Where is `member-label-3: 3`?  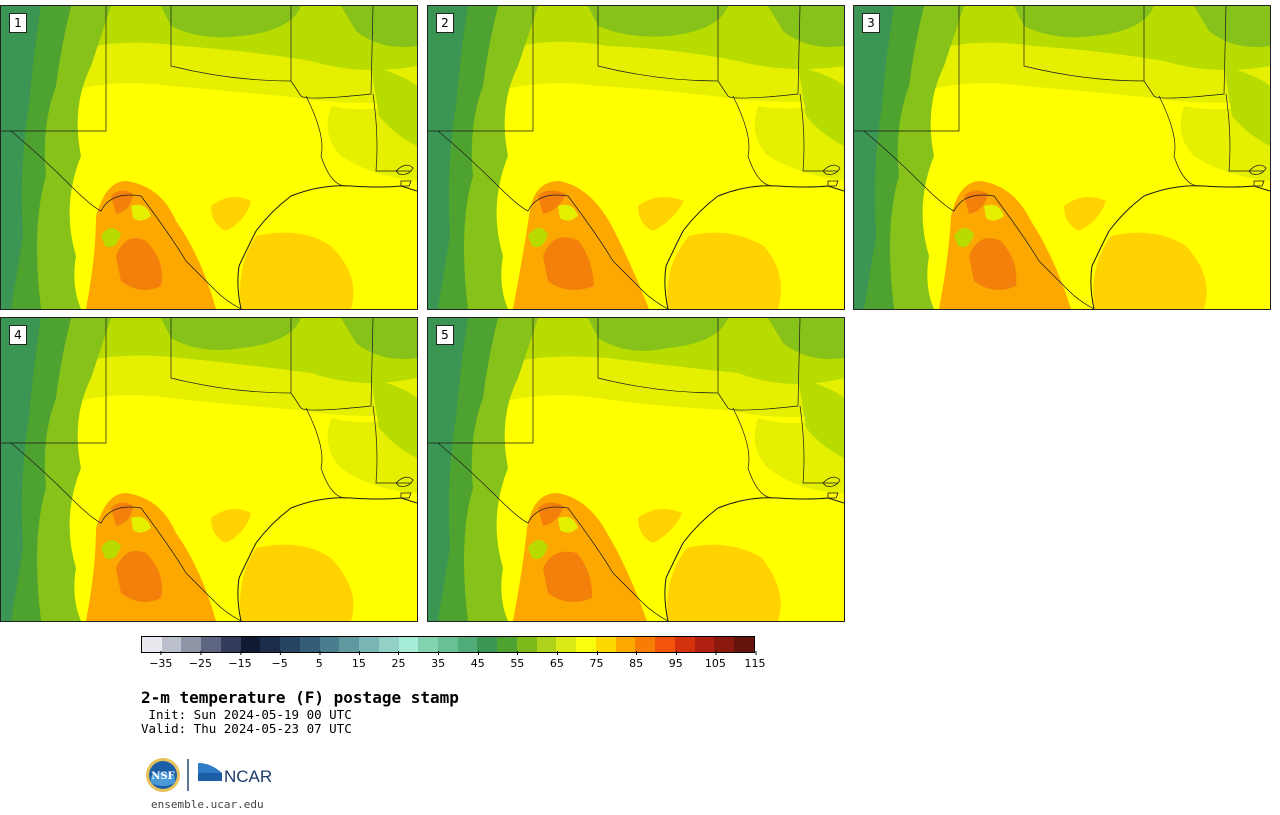
member-label-3: 3 is located at coordinates (871, 23).